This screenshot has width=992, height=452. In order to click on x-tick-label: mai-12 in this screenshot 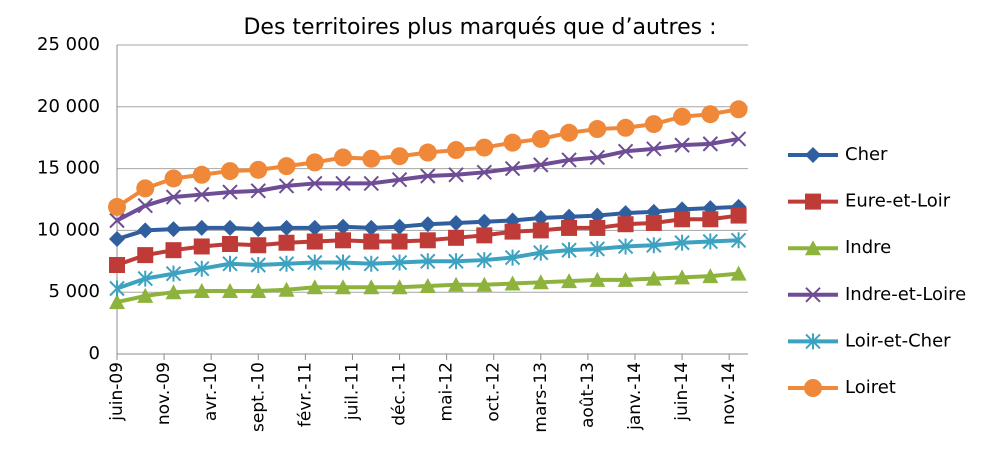, I will do `click(447, 391)`.